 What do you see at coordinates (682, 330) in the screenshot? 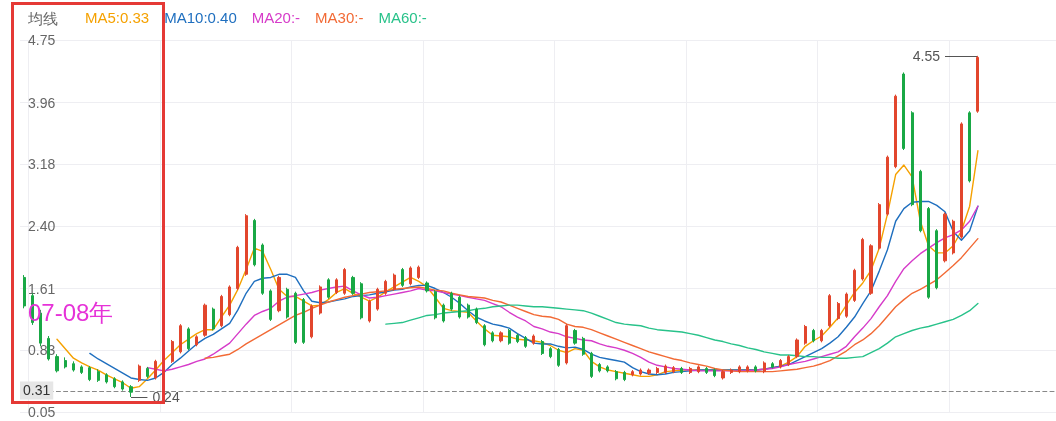
I see `line-series` at bounding box center [682, 330].